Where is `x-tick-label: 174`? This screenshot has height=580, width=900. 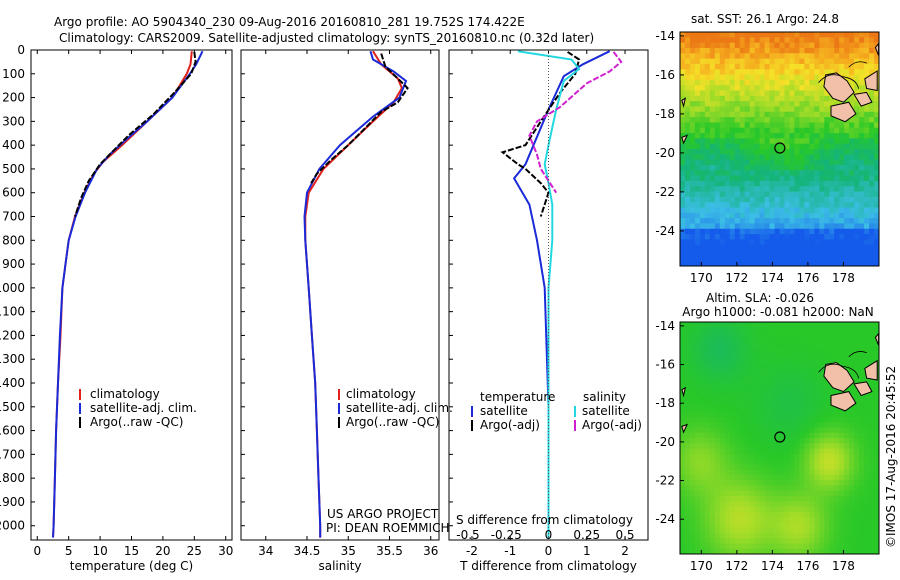
x-tick-label: 174 is located at coordinates (772, 278).